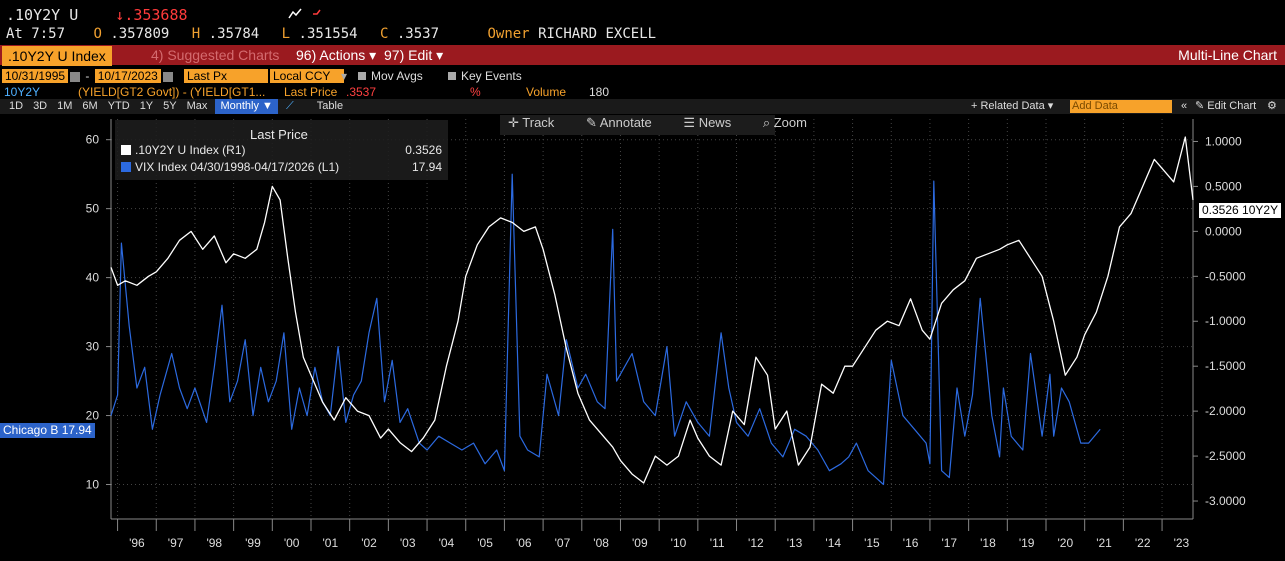 Image resolution: width=1285 pixels, height=561 pixels. What do you see at coordinates (524, 543) in the screenshot?
I see `x-tick-label: '06` at bounding box center [524, 543].